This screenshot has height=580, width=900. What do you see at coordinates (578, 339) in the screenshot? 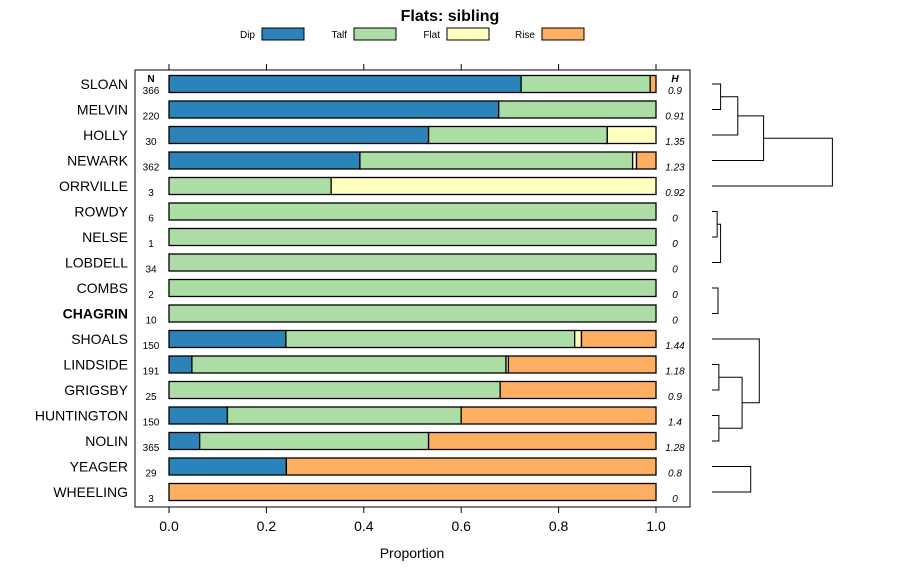
I see `bar-segment-shoals-flat` at bounding box center [578, 339].